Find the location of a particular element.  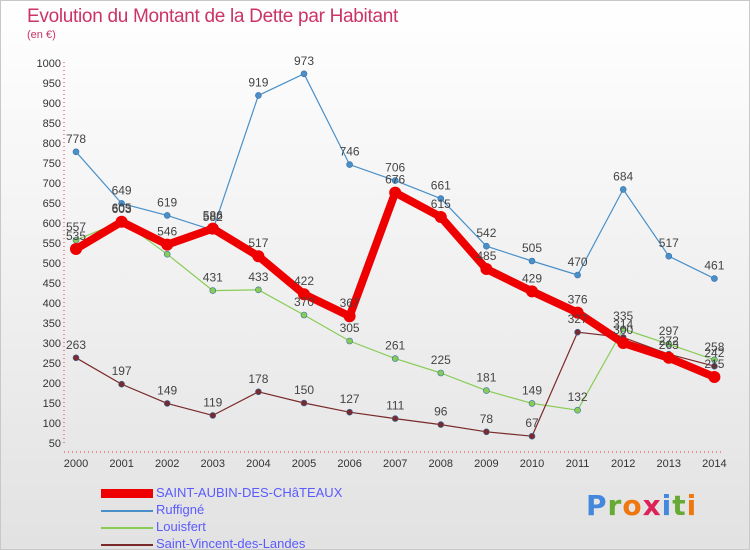

x-tick-label: 2011 is located at coordinates (578, 464).